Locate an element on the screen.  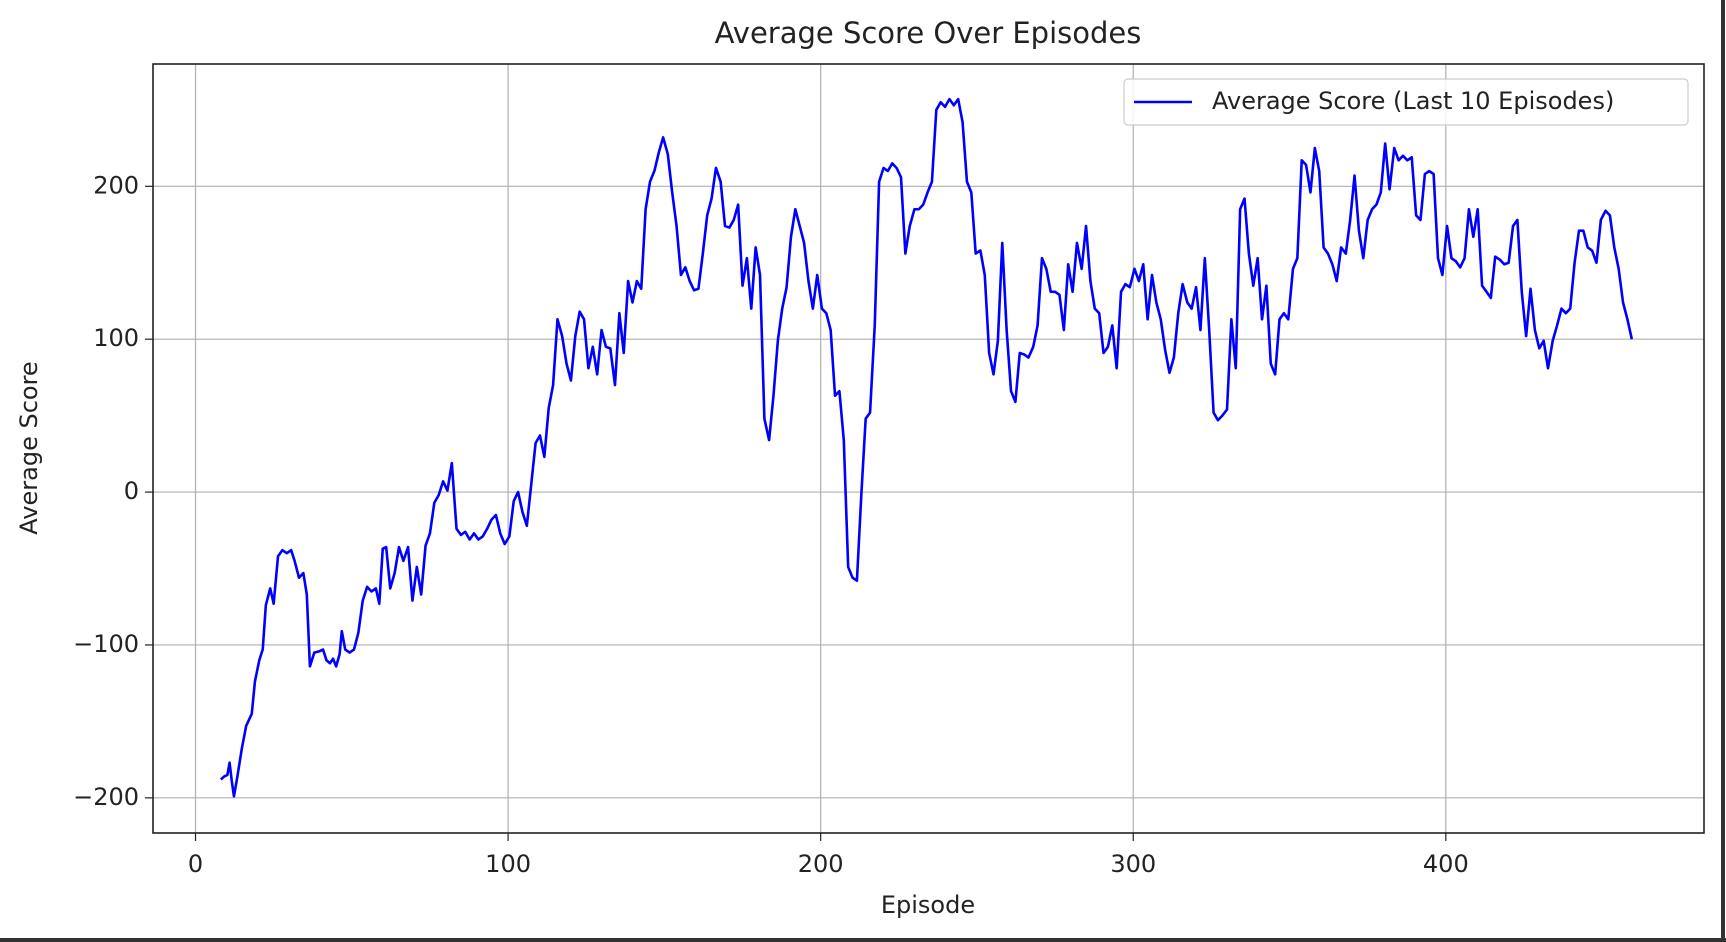
y-tick-label: −200 is located at coordinates (106, 797).